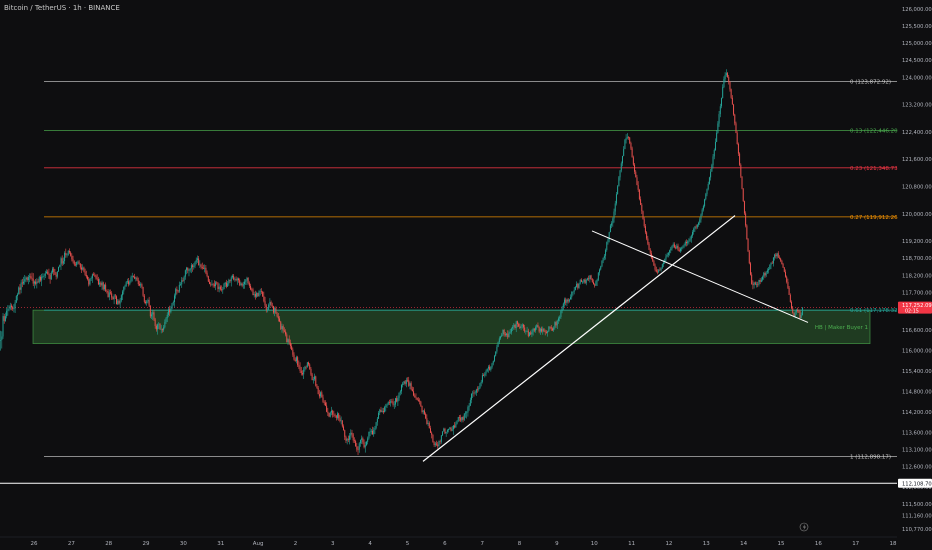  What do you see at coordinates (917, 61) in the screenshot?
I see `price-tick-label: 124,500.00` at bounding box center [917, 61].